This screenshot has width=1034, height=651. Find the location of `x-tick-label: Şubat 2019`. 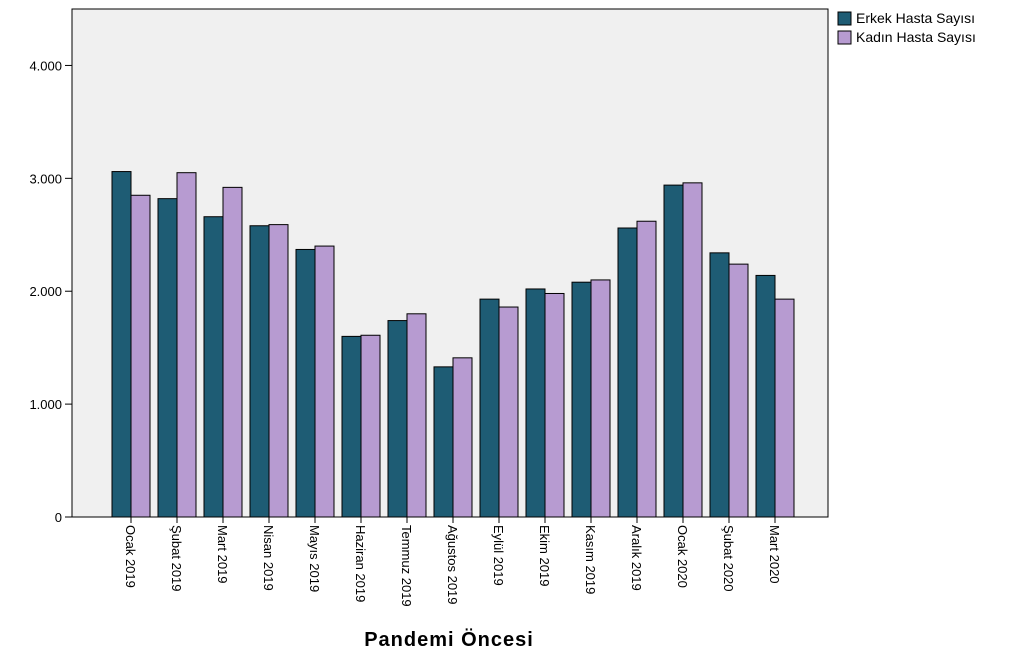

x-tick-label: Şubat 2019 is located at coordinates (176, 558).